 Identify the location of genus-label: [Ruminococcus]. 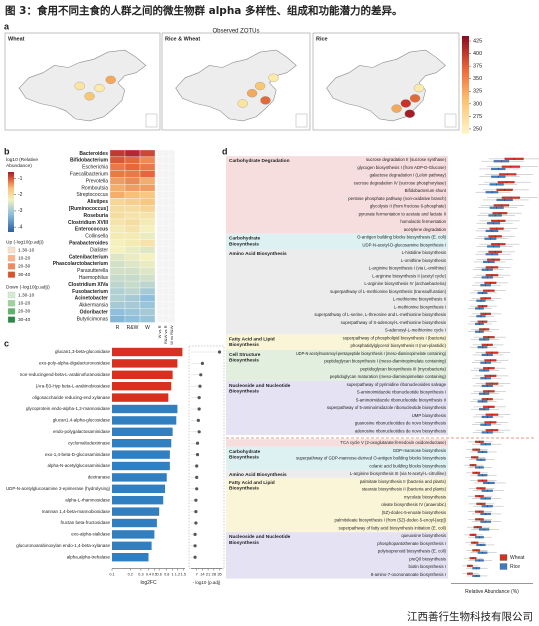
(89, 209).